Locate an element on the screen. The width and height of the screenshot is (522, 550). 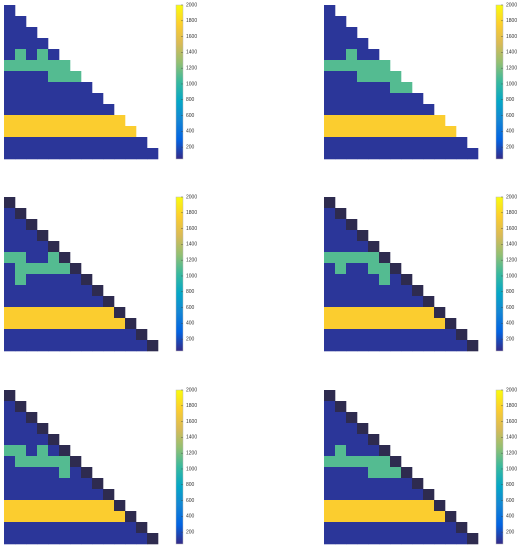
colorbar is located at coordinates (499, 274).